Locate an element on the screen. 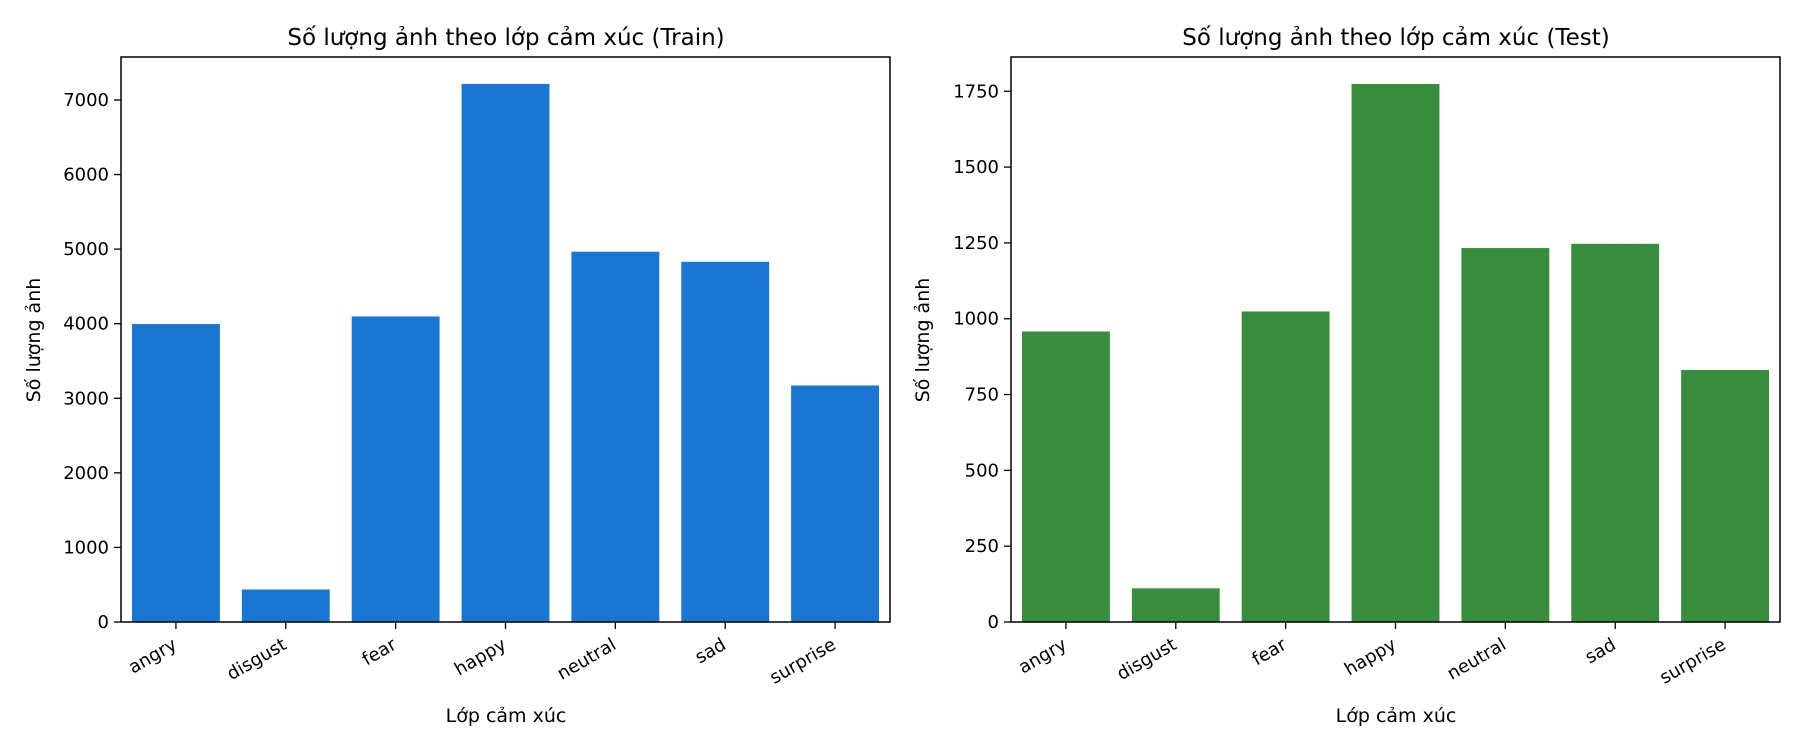 This screenshot has height=750, width=1800. y-tick-label: 750 is located at coordinates (982, 395).